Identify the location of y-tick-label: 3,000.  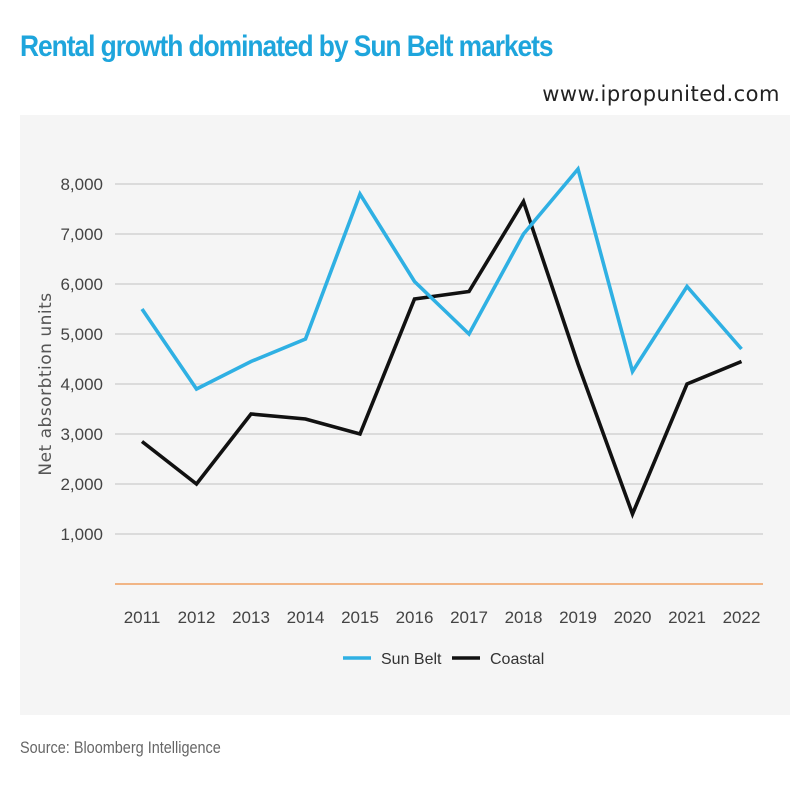
(81, 434).